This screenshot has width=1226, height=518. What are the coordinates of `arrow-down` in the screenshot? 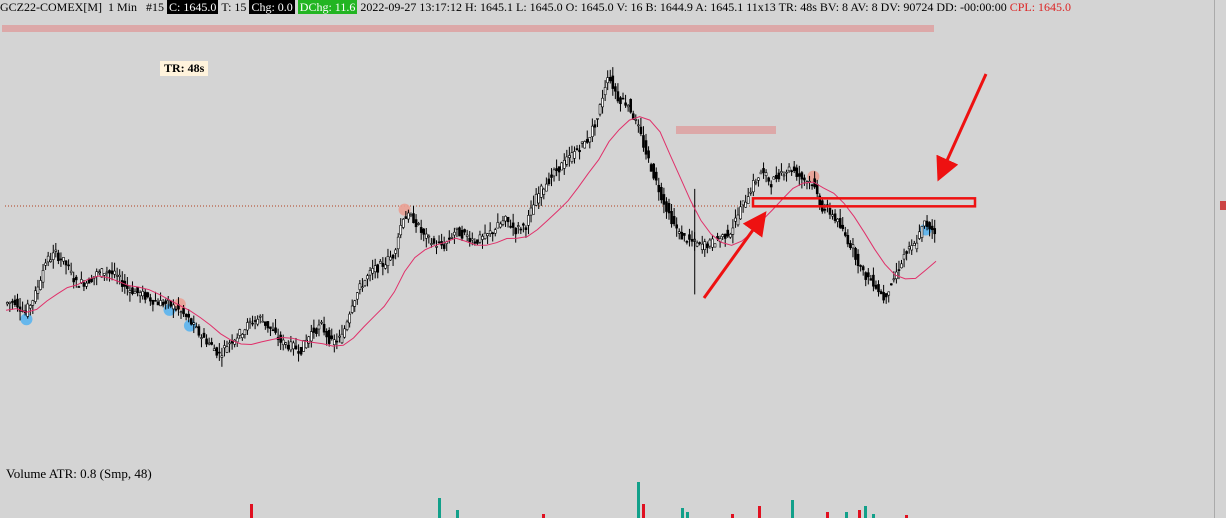 It's located at (962, 127).